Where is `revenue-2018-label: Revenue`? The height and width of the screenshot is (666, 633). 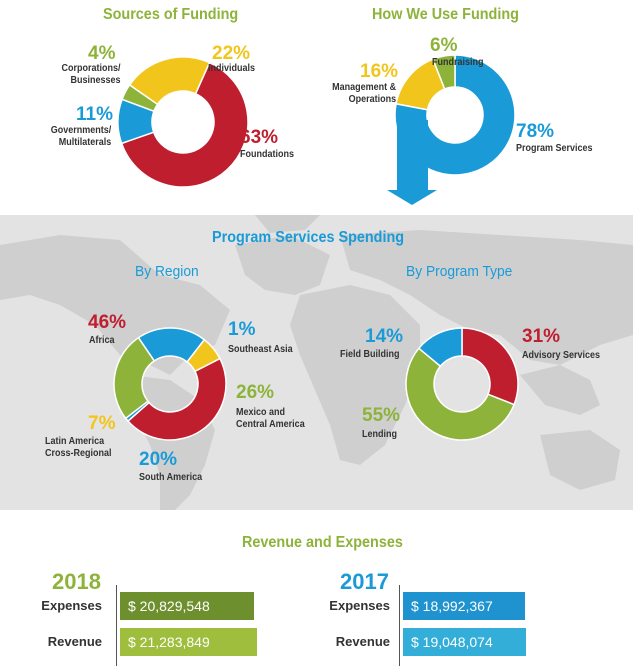 revenue-2018-label: Revenue is located at coordinates (74, 641).